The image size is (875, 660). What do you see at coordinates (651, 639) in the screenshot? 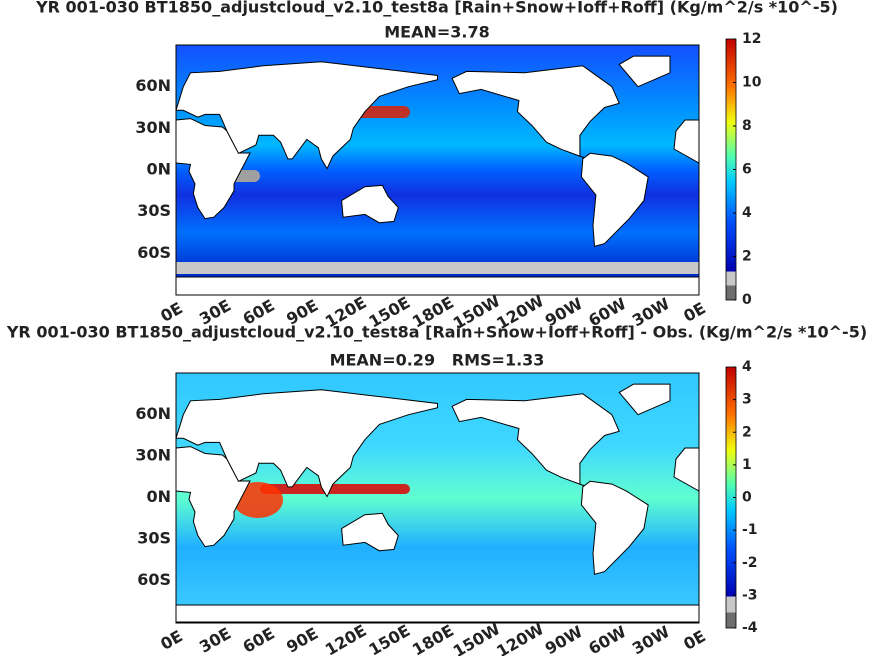
I see `lon-label: 30W` at bounding box center [651, 639].